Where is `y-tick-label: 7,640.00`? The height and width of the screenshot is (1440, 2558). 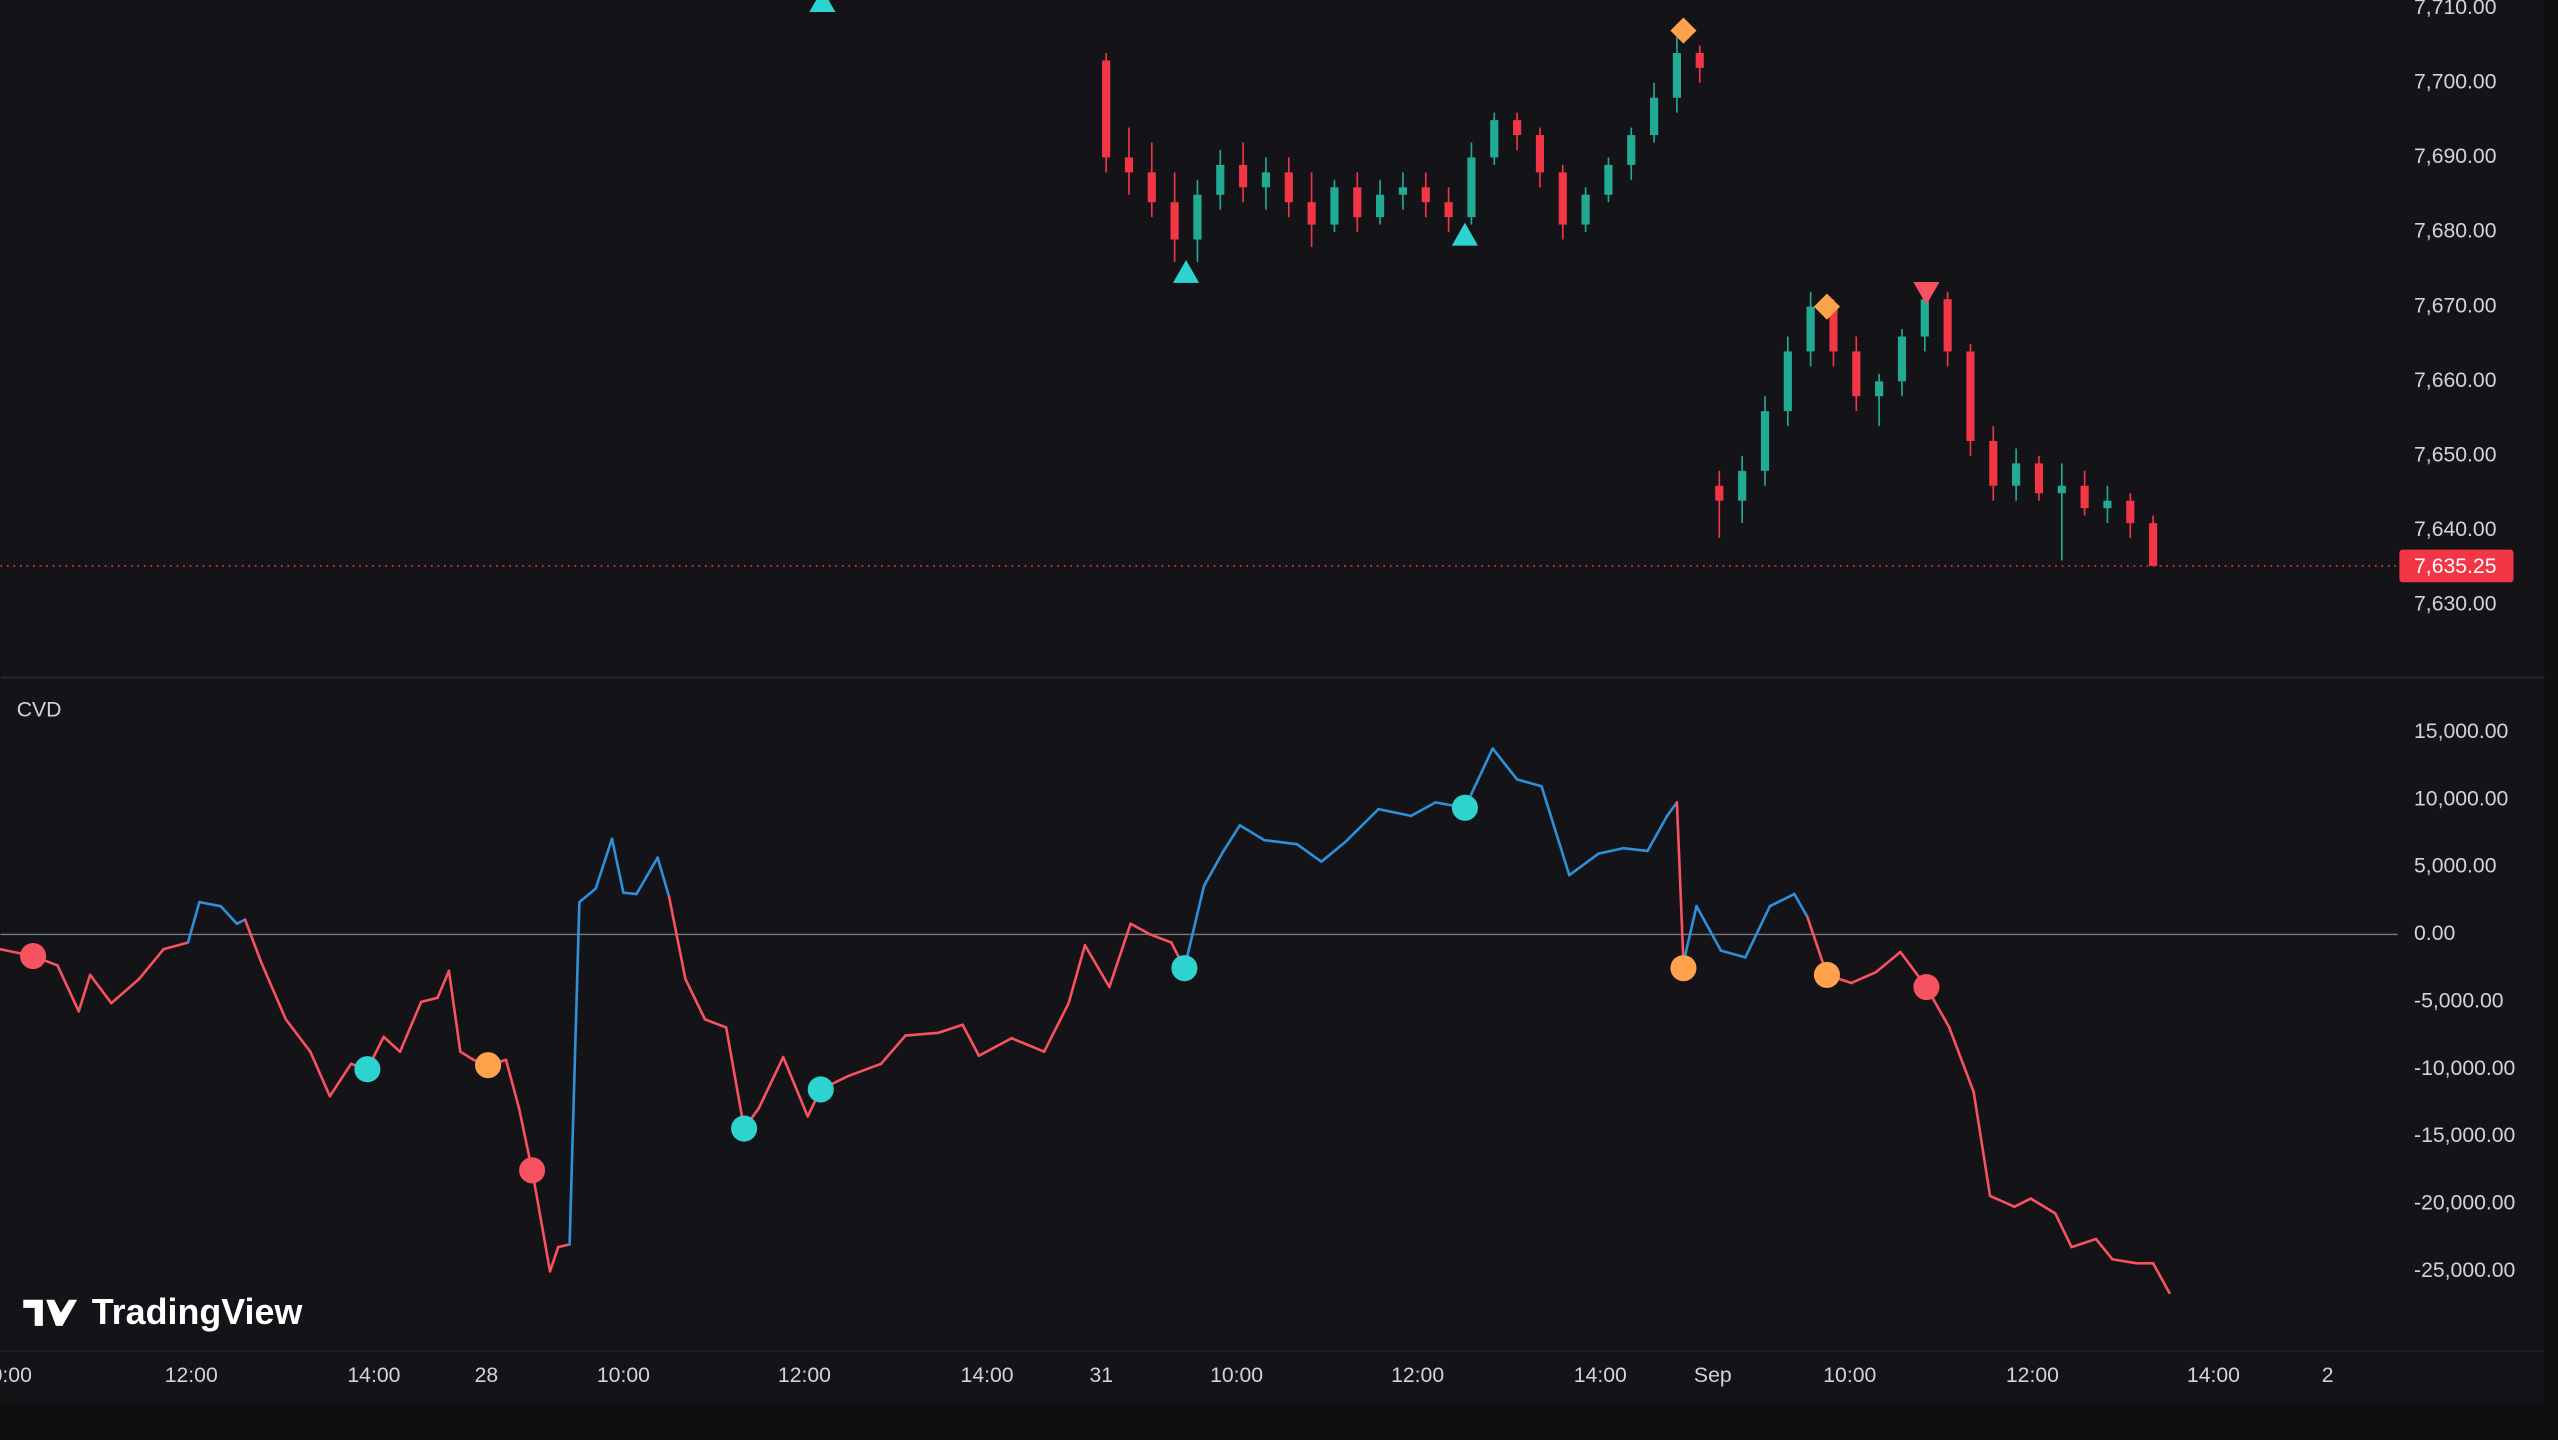 y-tick-label: 7,640.00 is located at coordinates (2455, 529).